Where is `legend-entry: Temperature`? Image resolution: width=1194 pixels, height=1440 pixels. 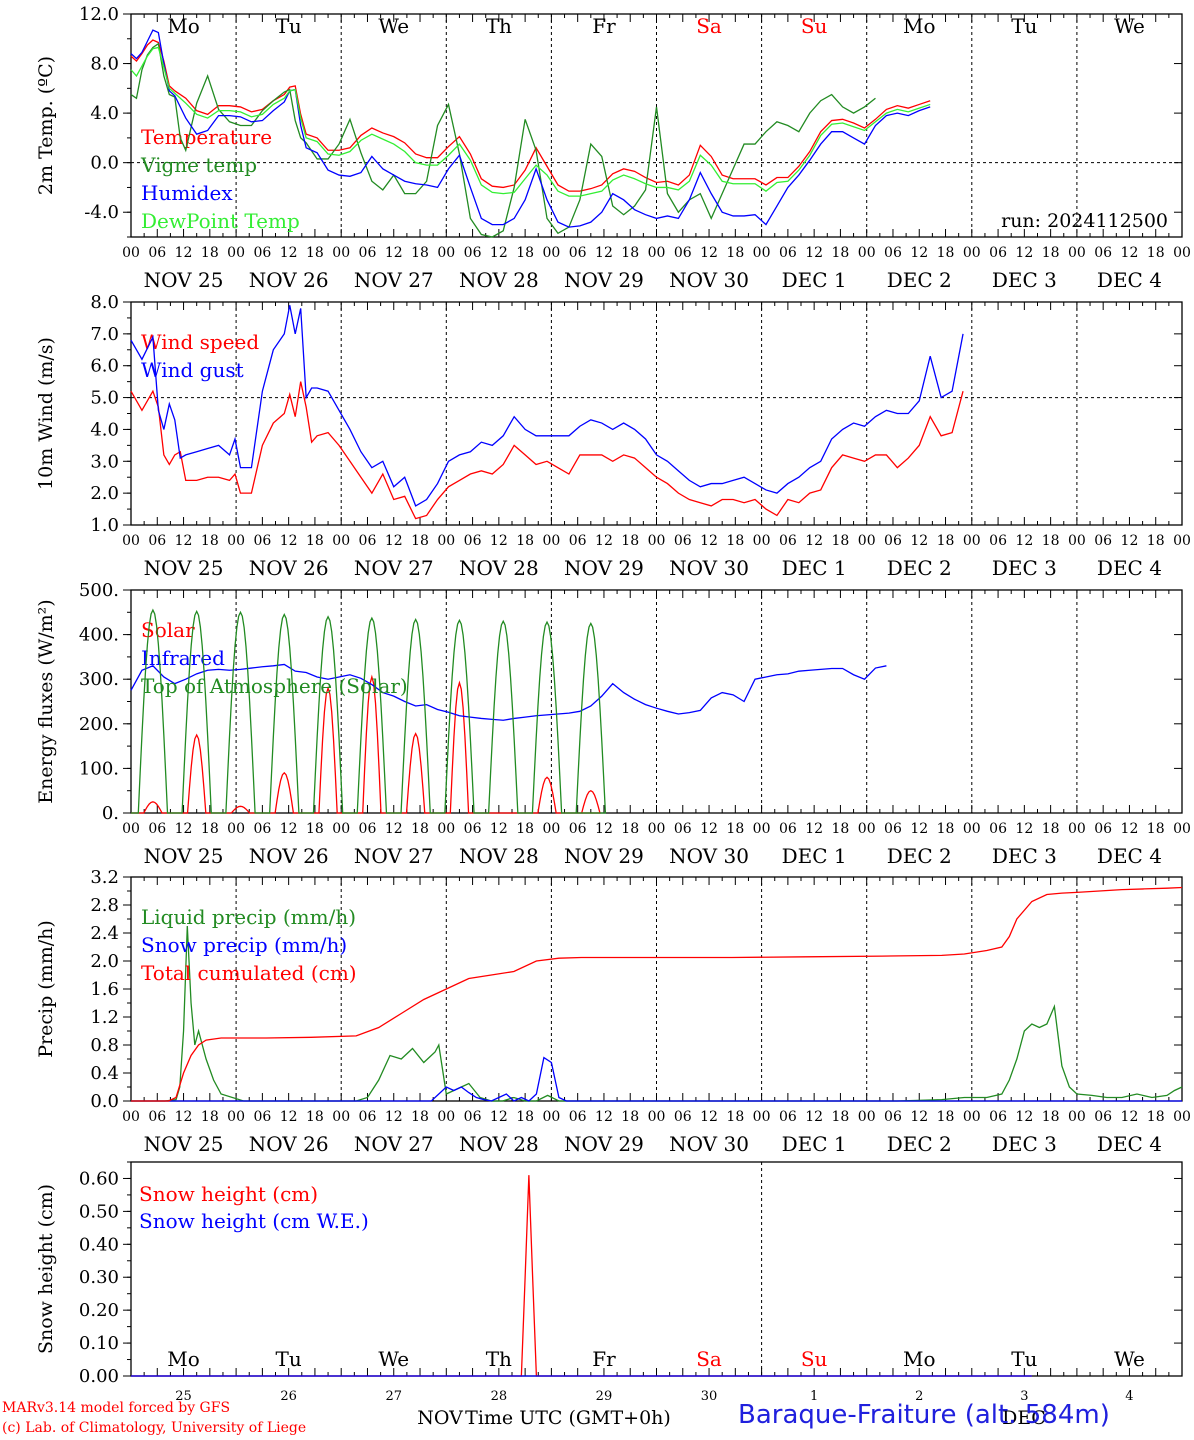 legend-entry: Temperature is located at coordinates (206, 137).